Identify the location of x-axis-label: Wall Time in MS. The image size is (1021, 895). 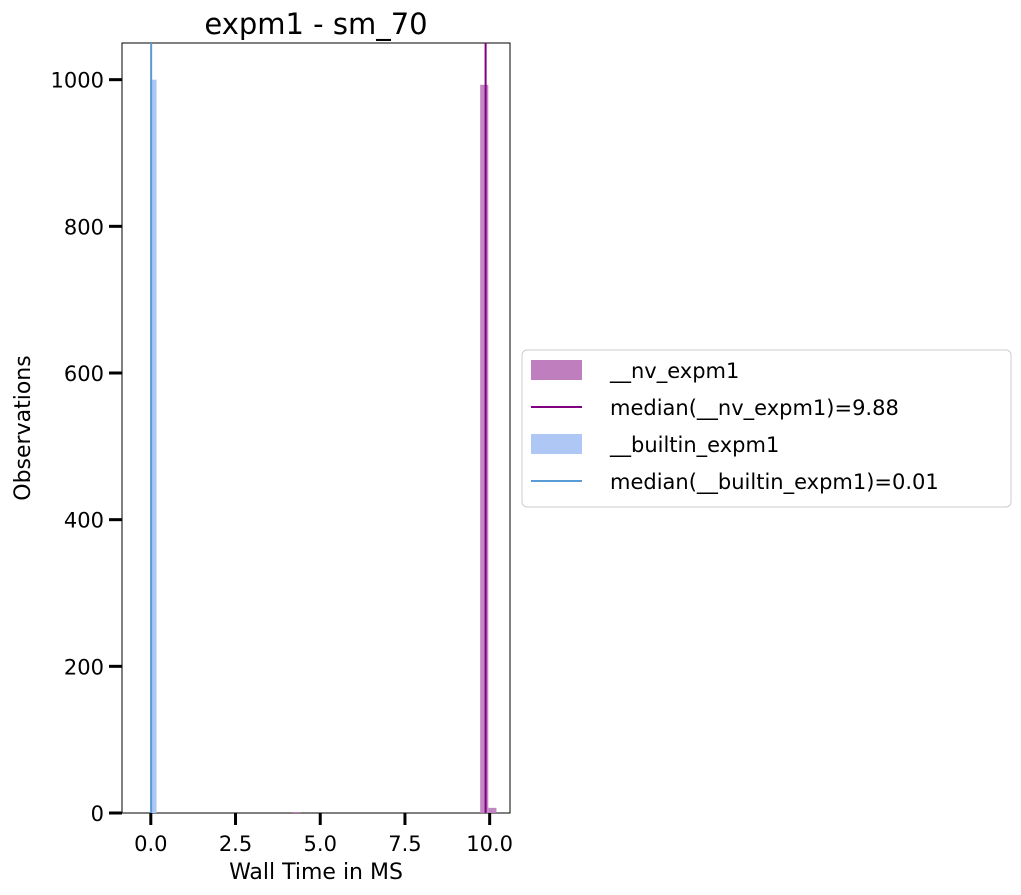
(316, 872).